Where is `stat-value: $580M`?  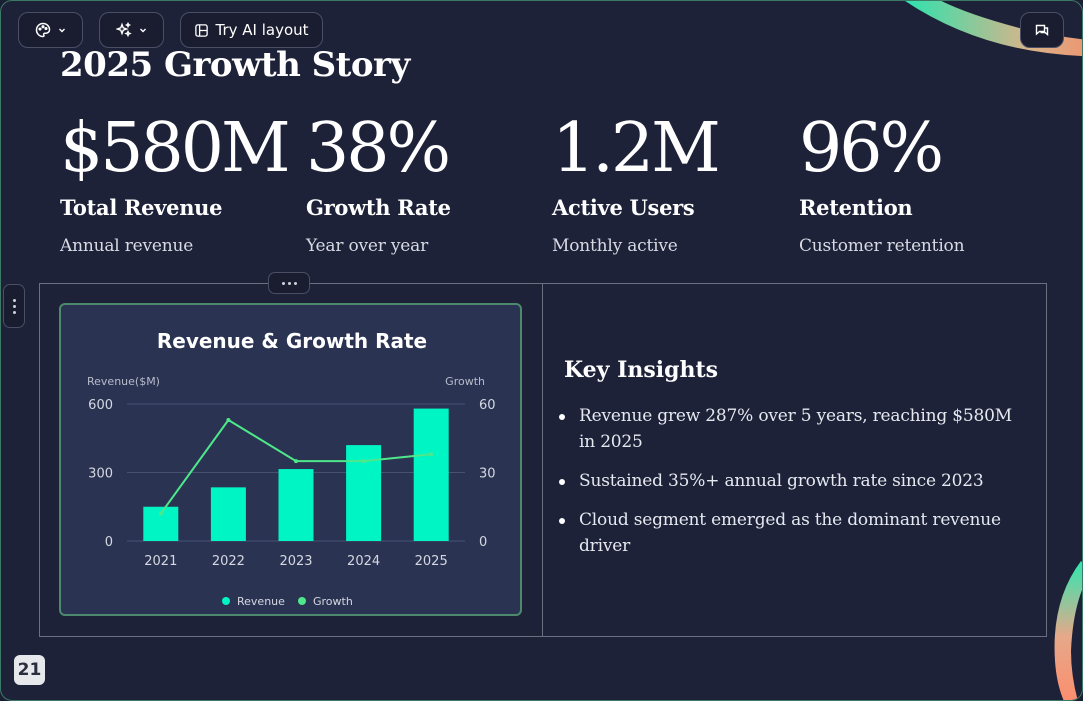 stat-value: $580M is located at coordinates (175, 148).